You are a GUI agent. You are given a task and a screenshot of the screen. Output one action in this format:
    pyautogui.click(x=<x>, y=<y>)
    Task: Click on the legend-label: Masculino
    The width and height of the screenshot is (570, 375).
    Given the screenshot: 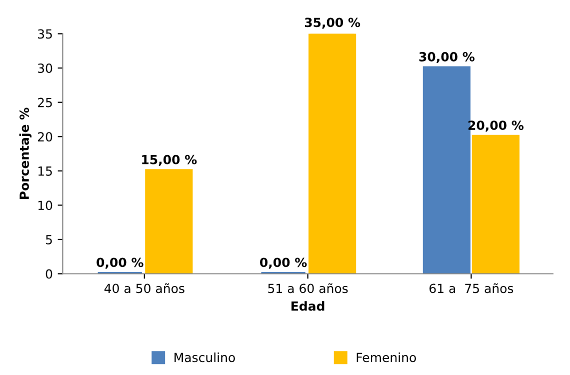 What is the action you would take?
    pyautogui.click(x=204, y=357)
    